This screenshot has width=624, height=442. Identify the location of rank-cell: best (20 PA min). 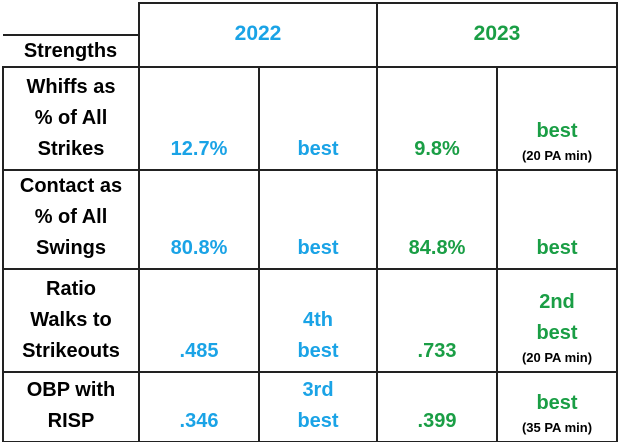
(557, 118).